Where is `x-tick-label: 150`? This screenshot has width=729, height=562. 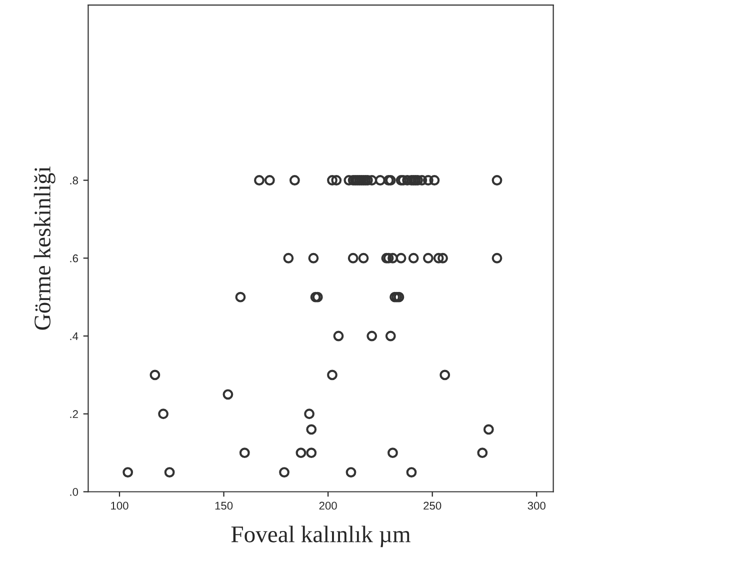
x-tick-label: 150 is located at coordinates (224, 506).